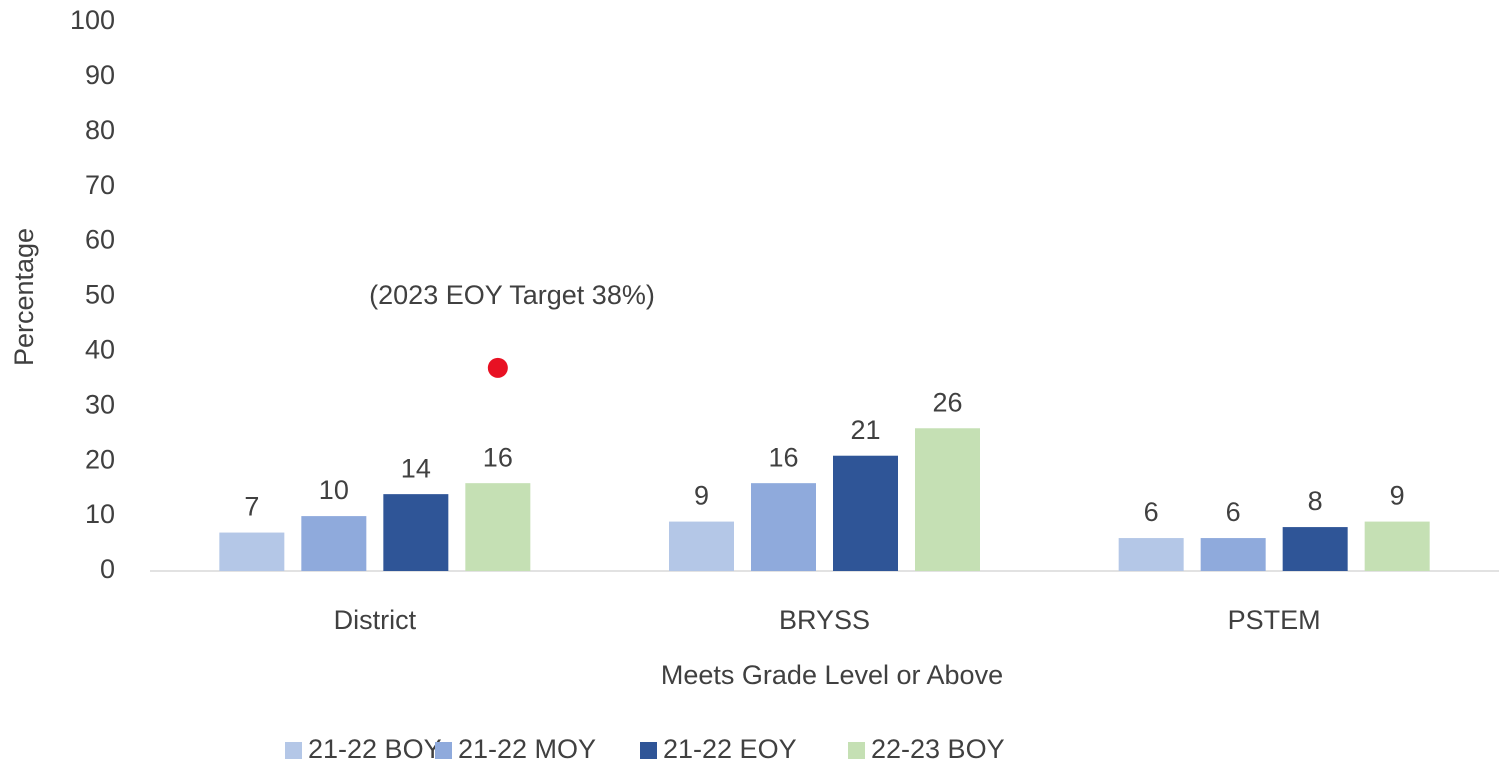 The height and width of the screenshot is (773, 1499). What do you see at coordinates (100, 514) in the screenshot?
I see `y-tick-label: 10` at bounding box center [100, 514].